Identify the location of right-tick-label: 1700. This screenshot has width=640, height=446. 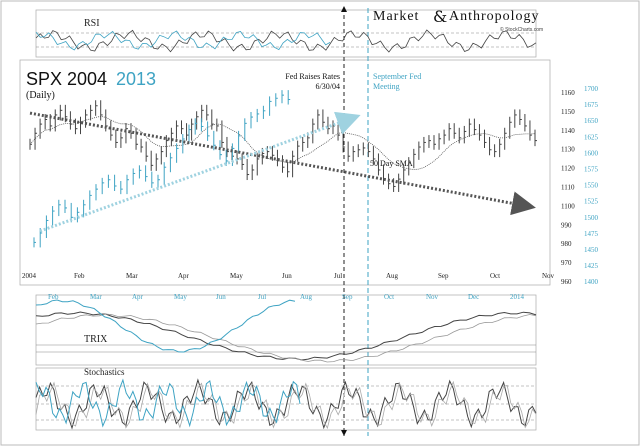
(591, 89).